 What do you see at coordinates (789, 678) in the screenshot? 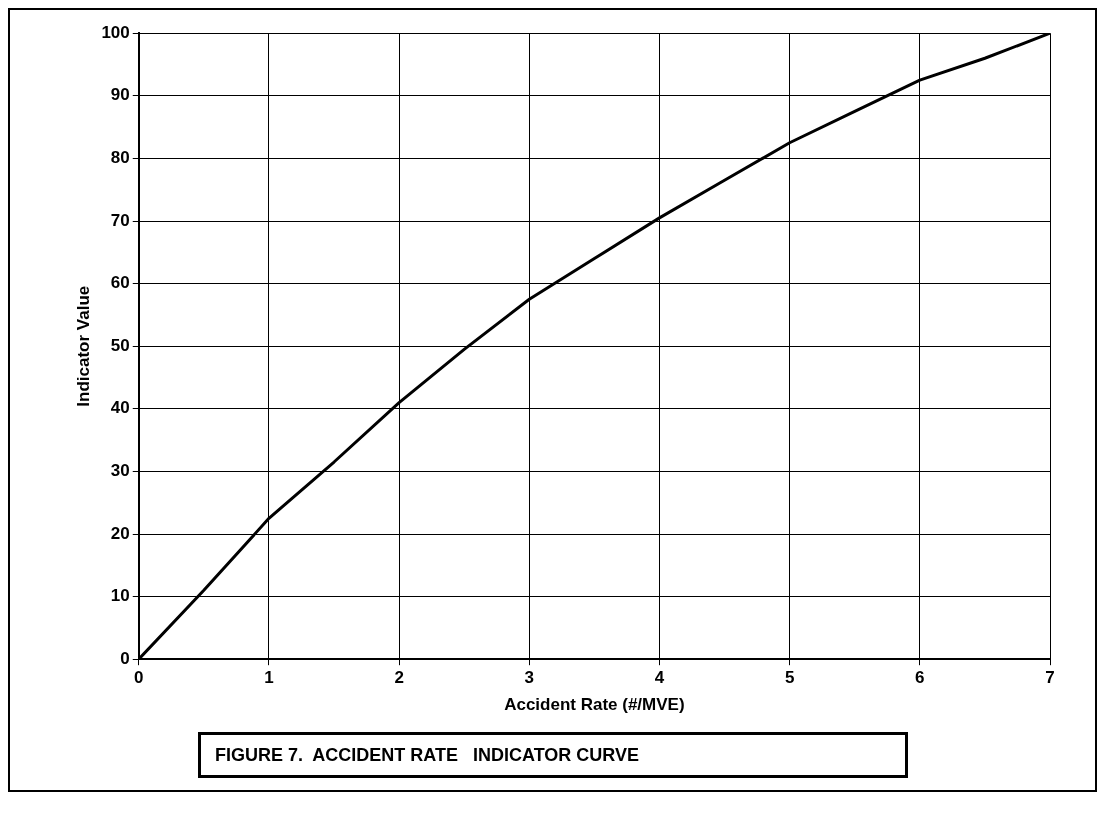
I see `x-tick-label: 5` at bounding box center [789, 678].